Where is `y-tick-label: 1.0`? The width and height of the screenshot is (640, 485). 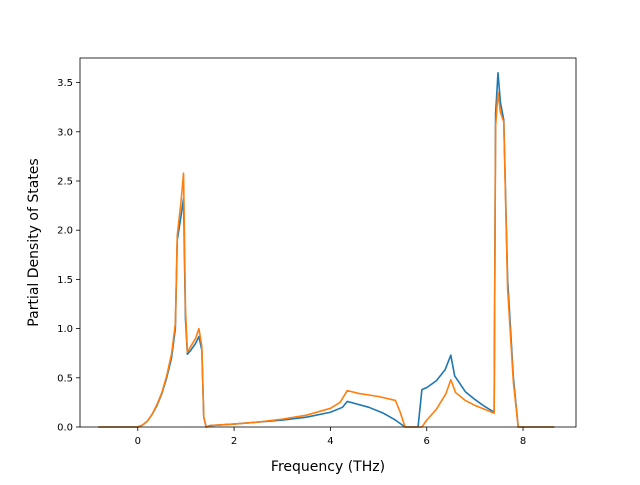 y-tick-label: 1.0 is located at coordinates (65, 329).